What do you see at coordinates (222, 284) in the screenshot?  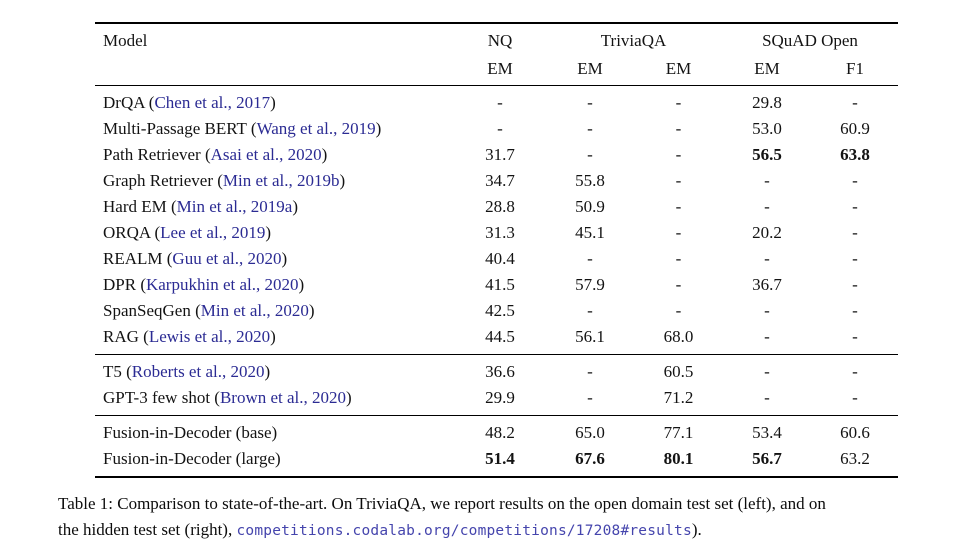 I see `citation-link: Karpukhin et al., 2020` at bounding box center [222, 284].